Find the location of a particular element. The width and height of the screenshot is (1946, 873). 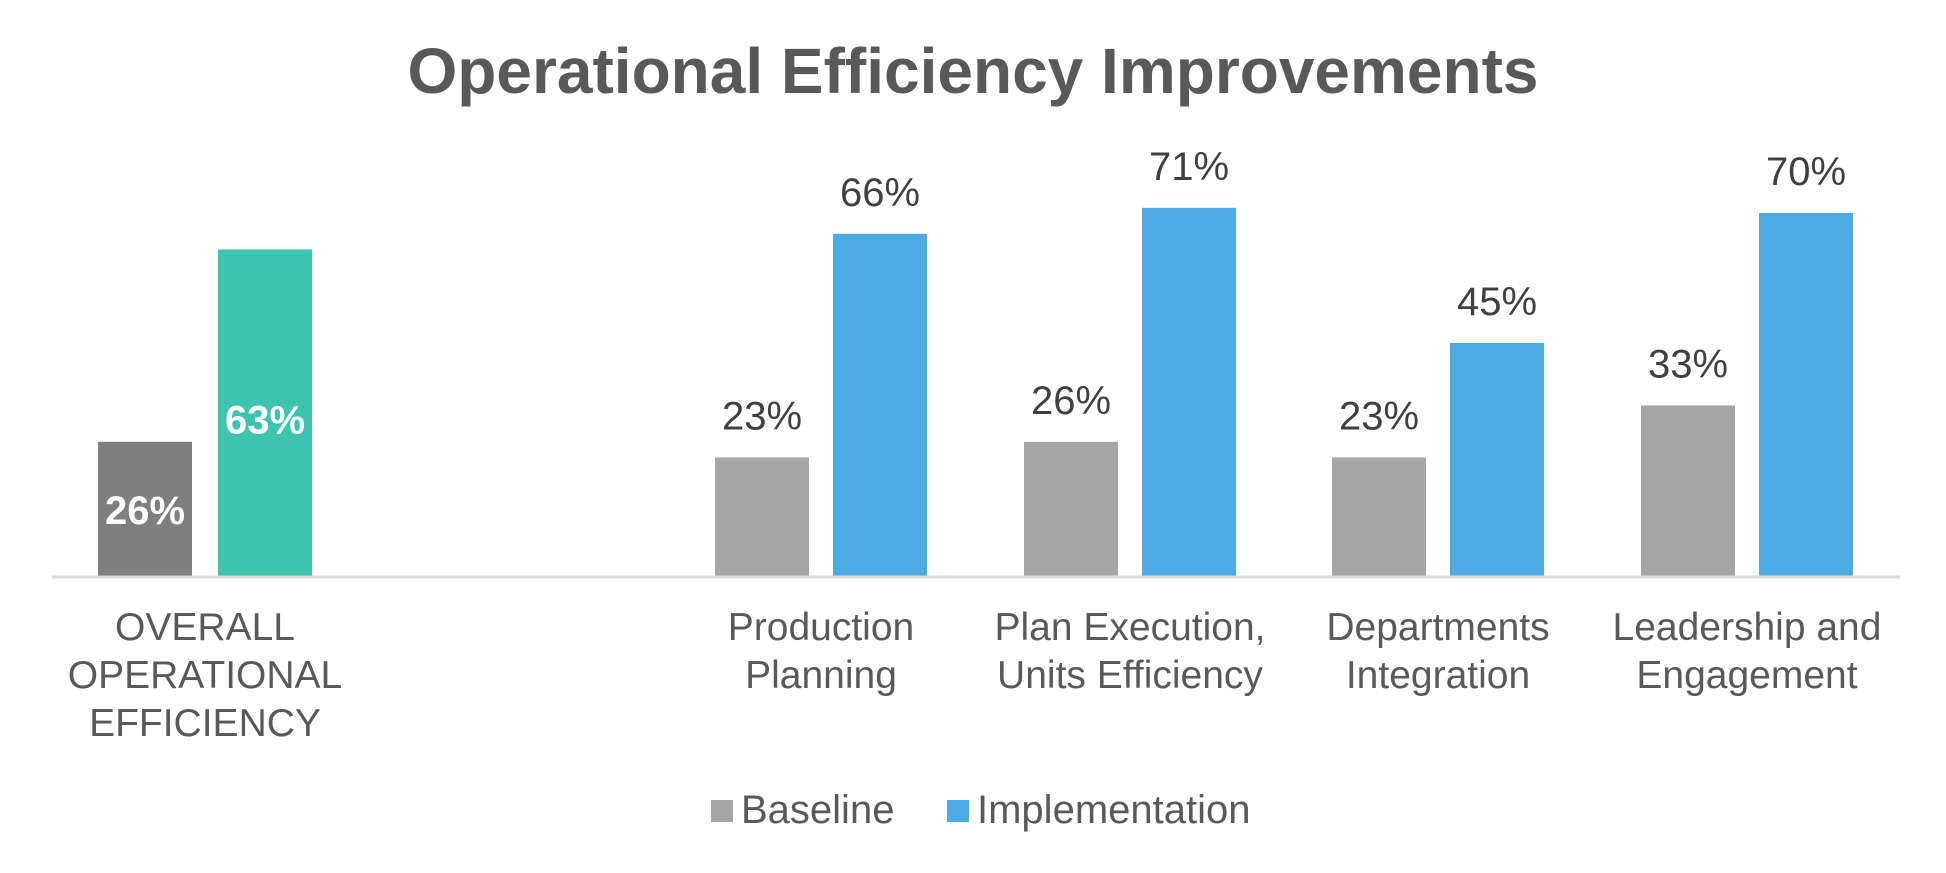

category-label-line: Leadership and is located at coordinates (1747, 627).